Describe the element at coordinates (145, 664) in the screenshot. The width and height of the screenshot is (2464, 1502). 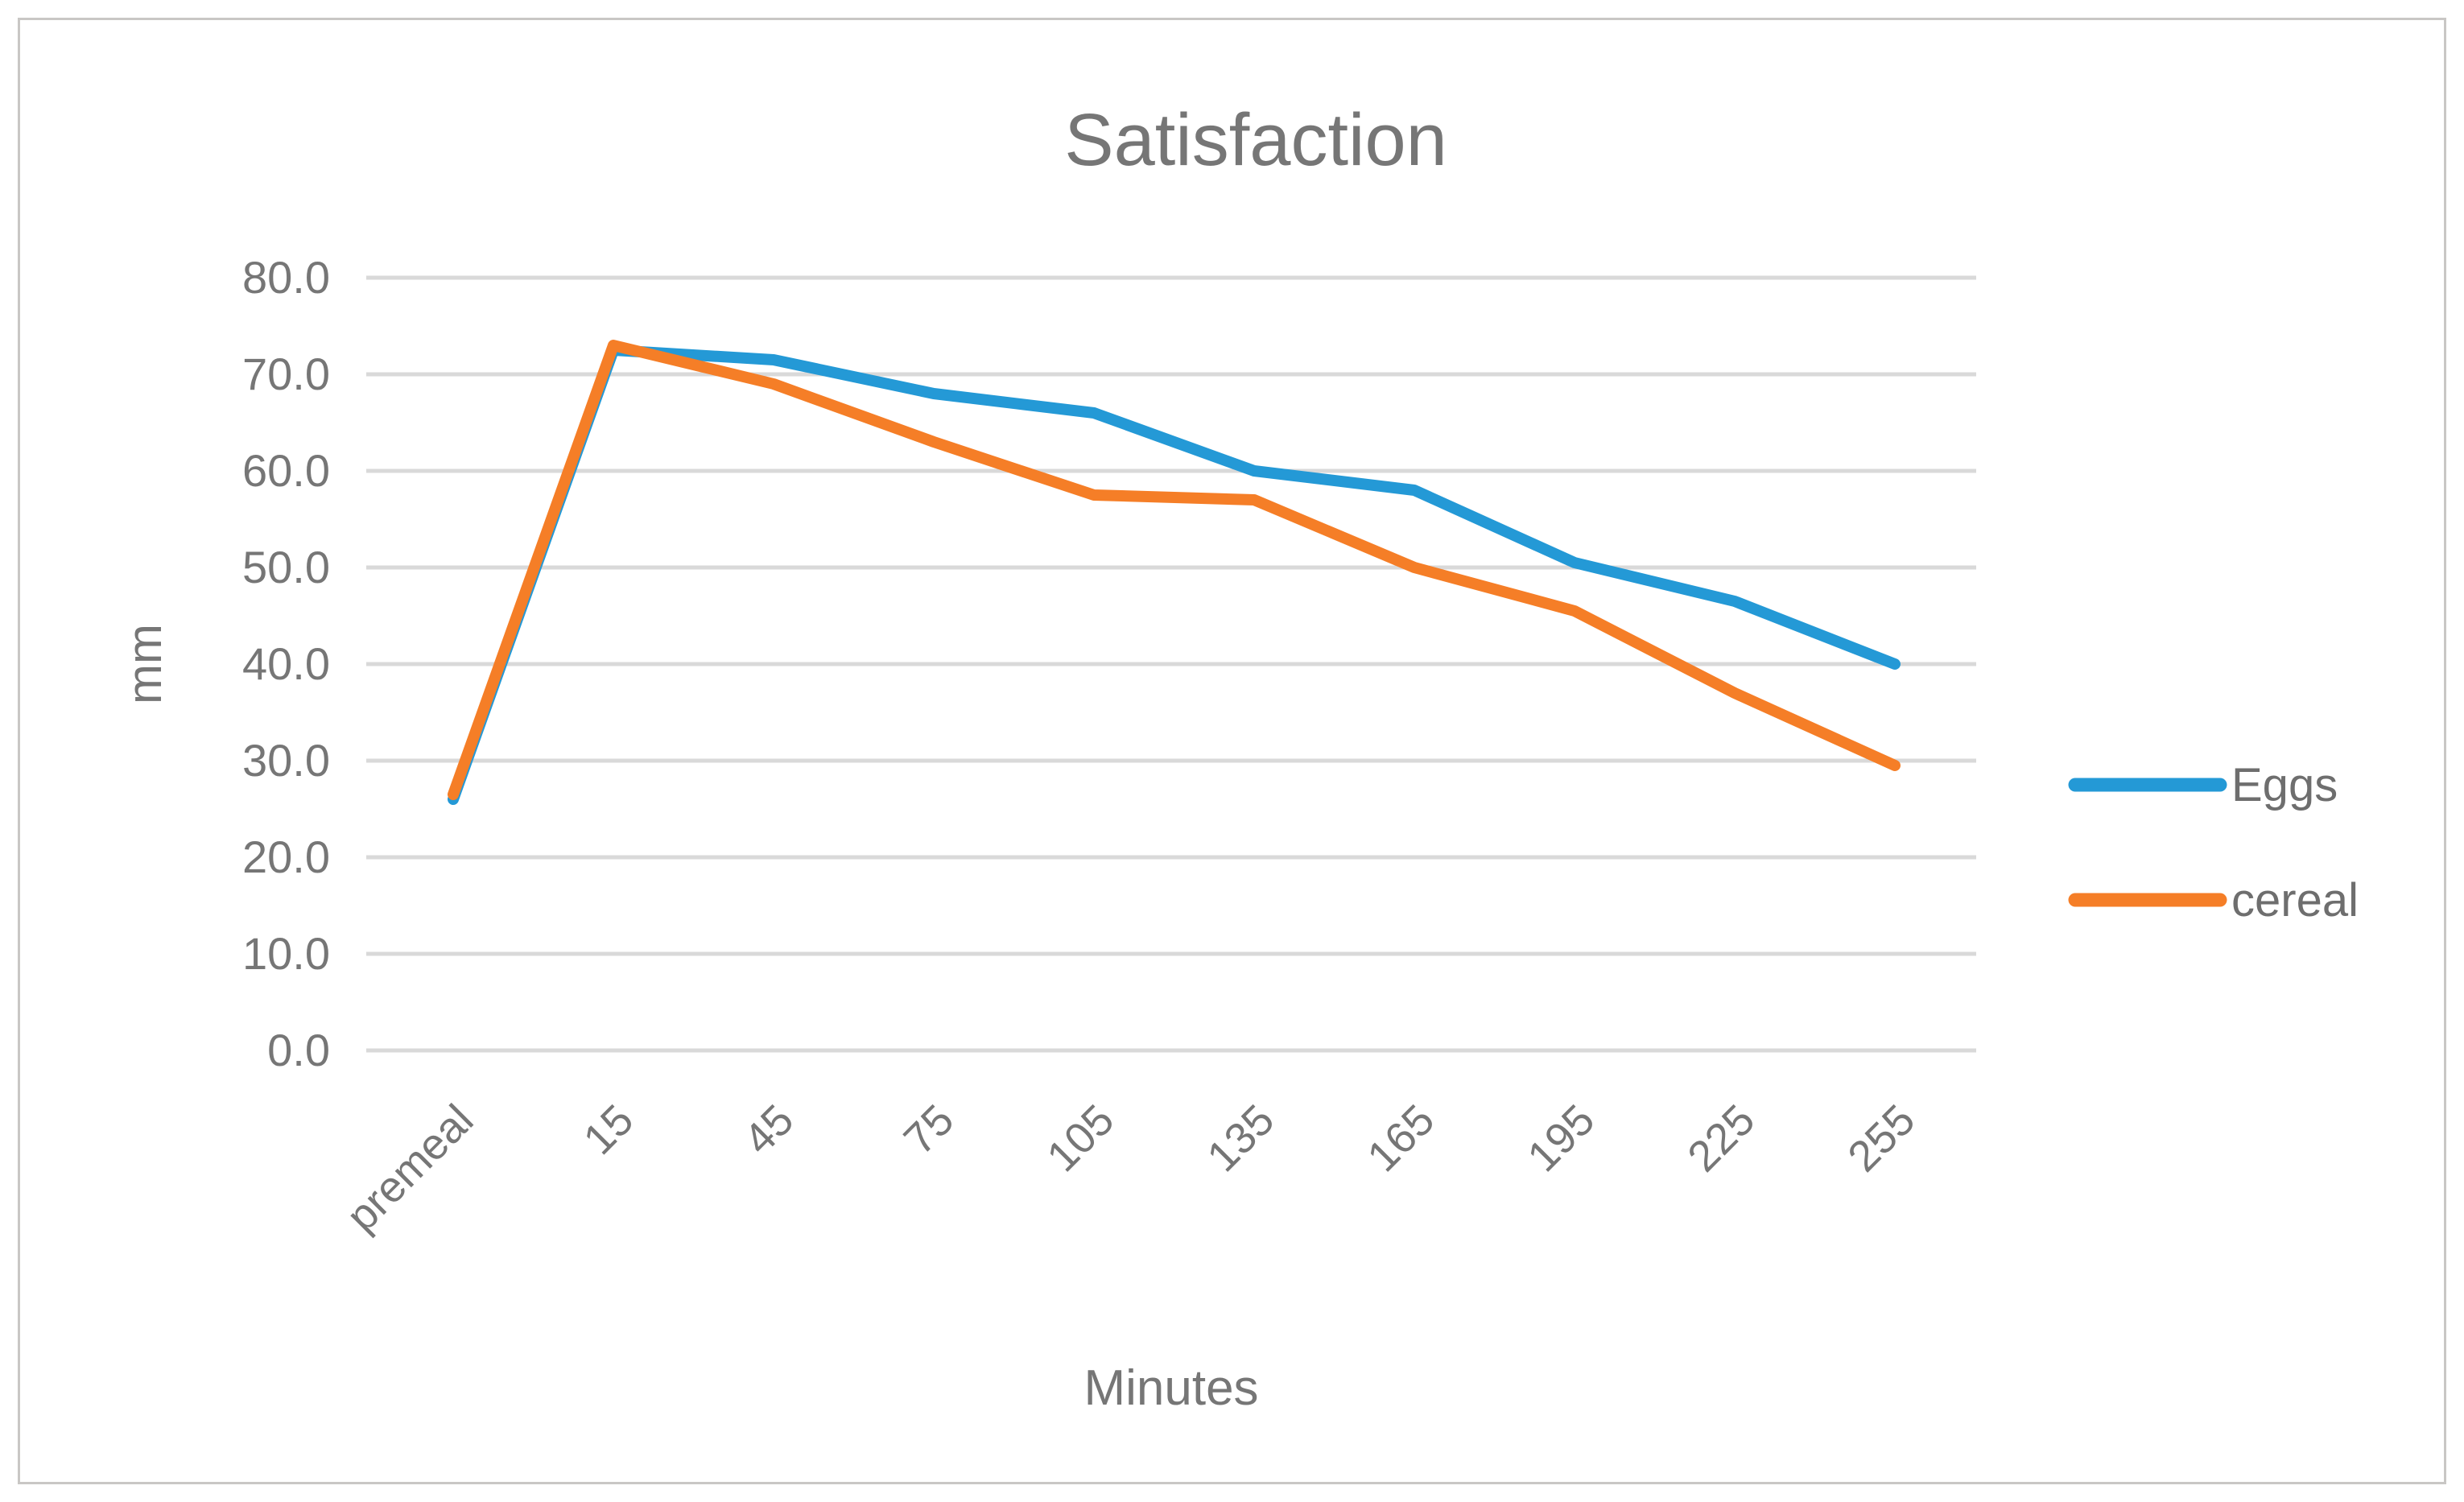
I see `y-axis-title: mm` at that location.